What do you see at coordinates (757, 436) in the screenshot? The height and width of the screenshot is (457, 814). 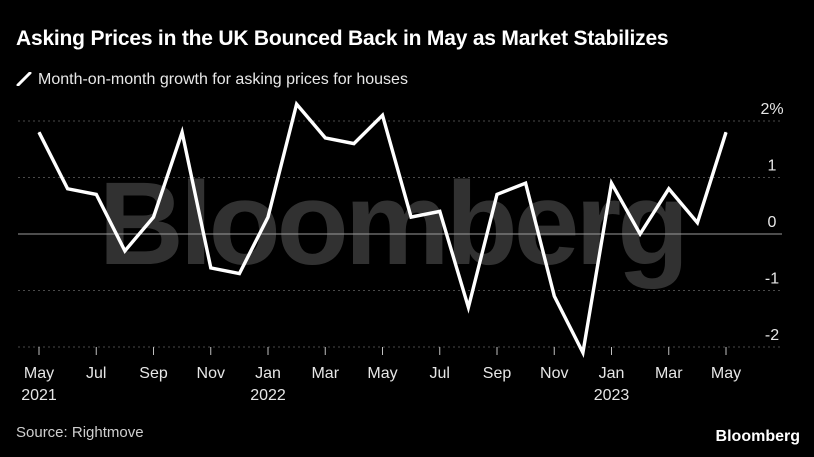 I see `brand-logo-text: Bloomberg` at bounding box center [757, 436].